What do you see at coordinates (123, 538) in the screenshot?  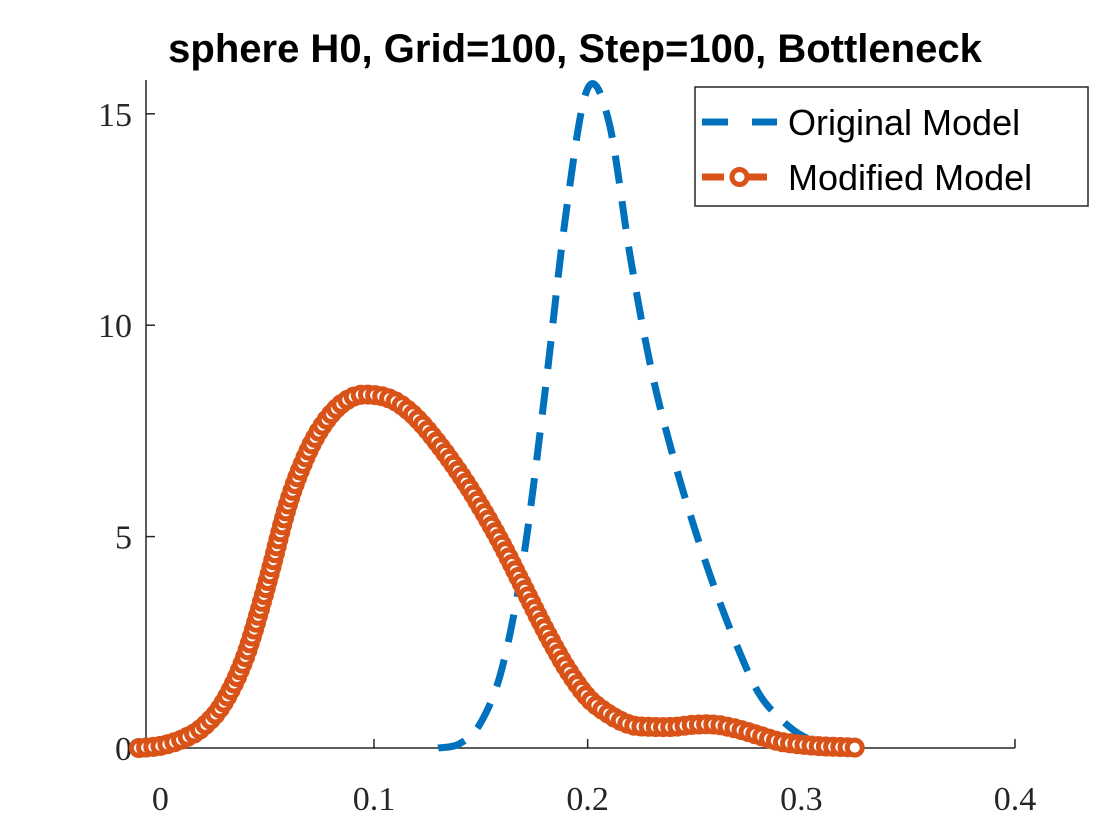 I see `y-tick-label: 5` at bounding box center [123, 538].